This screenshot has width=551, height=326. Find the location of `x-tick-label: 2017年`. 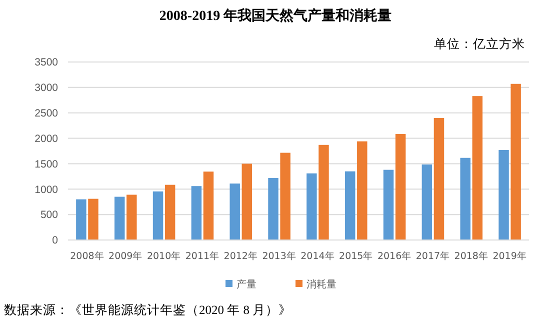

x-tick-label: 2017年 is located at coordinates (433, 256).